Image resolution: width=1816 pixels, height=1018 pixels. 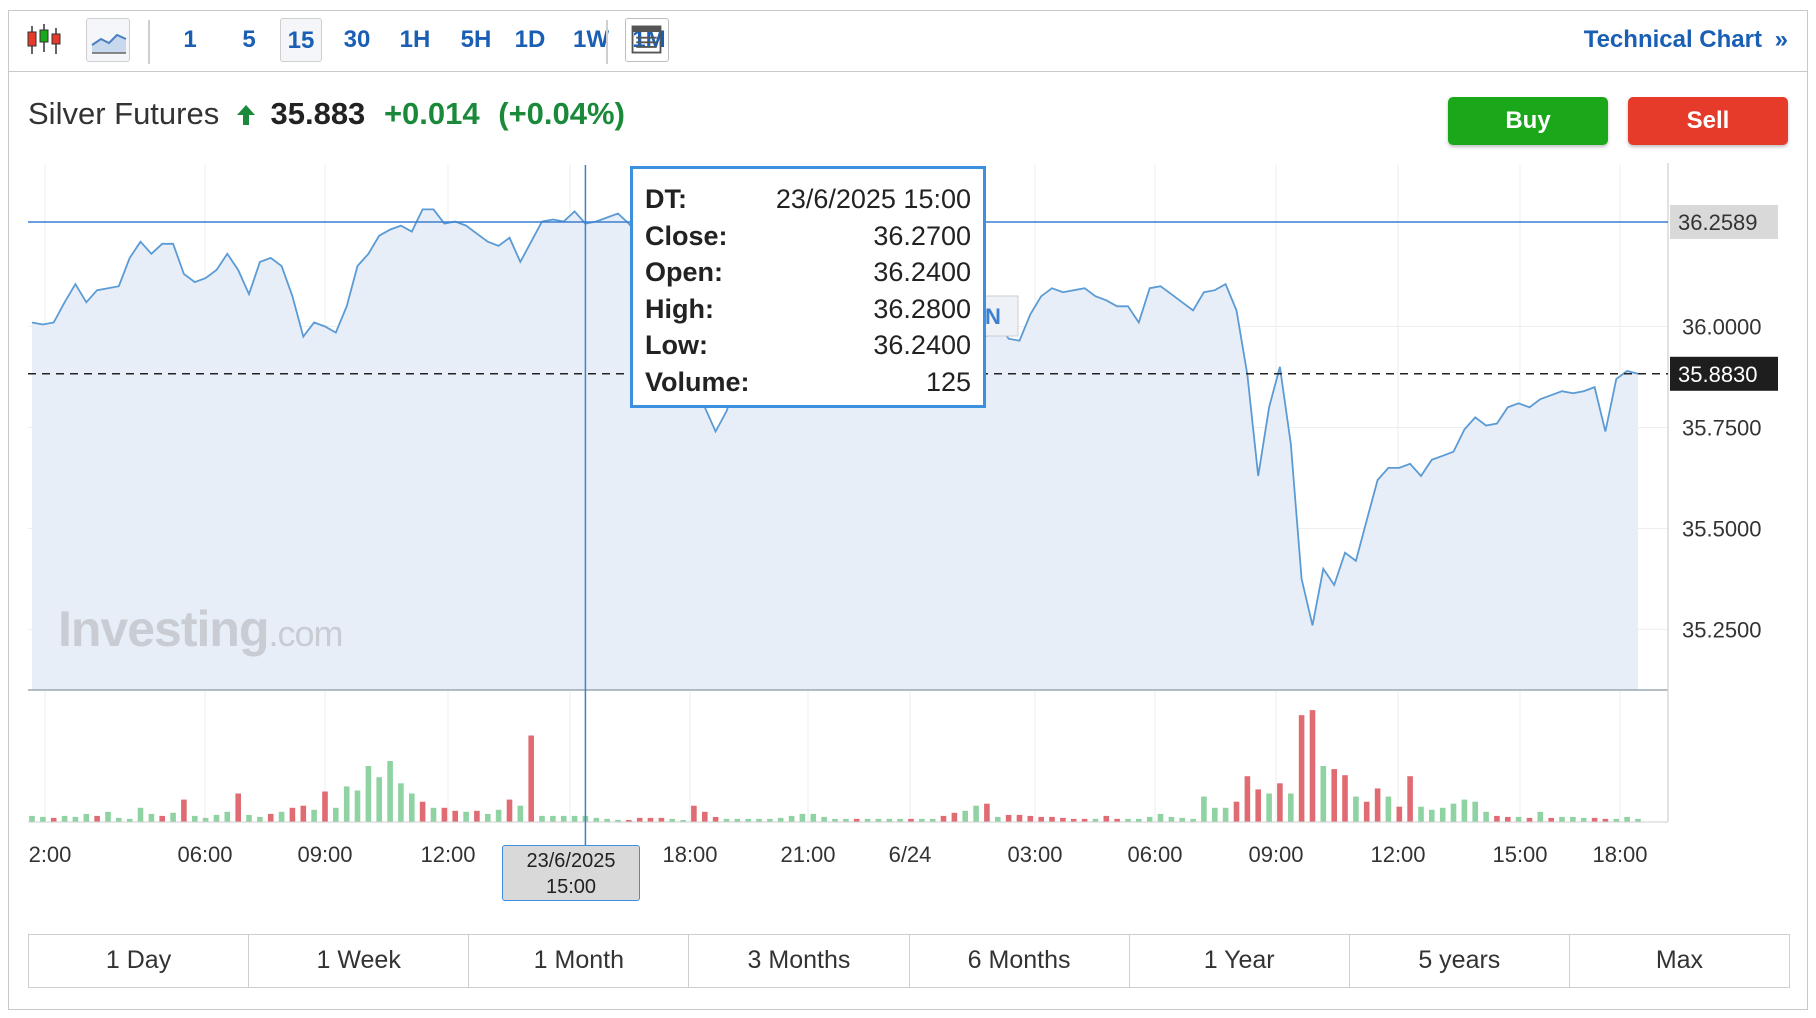 What do you see at coordinates (246, 116) in the screenshot?
I see `arrow-up-icon` at bounding box center [246, 116].